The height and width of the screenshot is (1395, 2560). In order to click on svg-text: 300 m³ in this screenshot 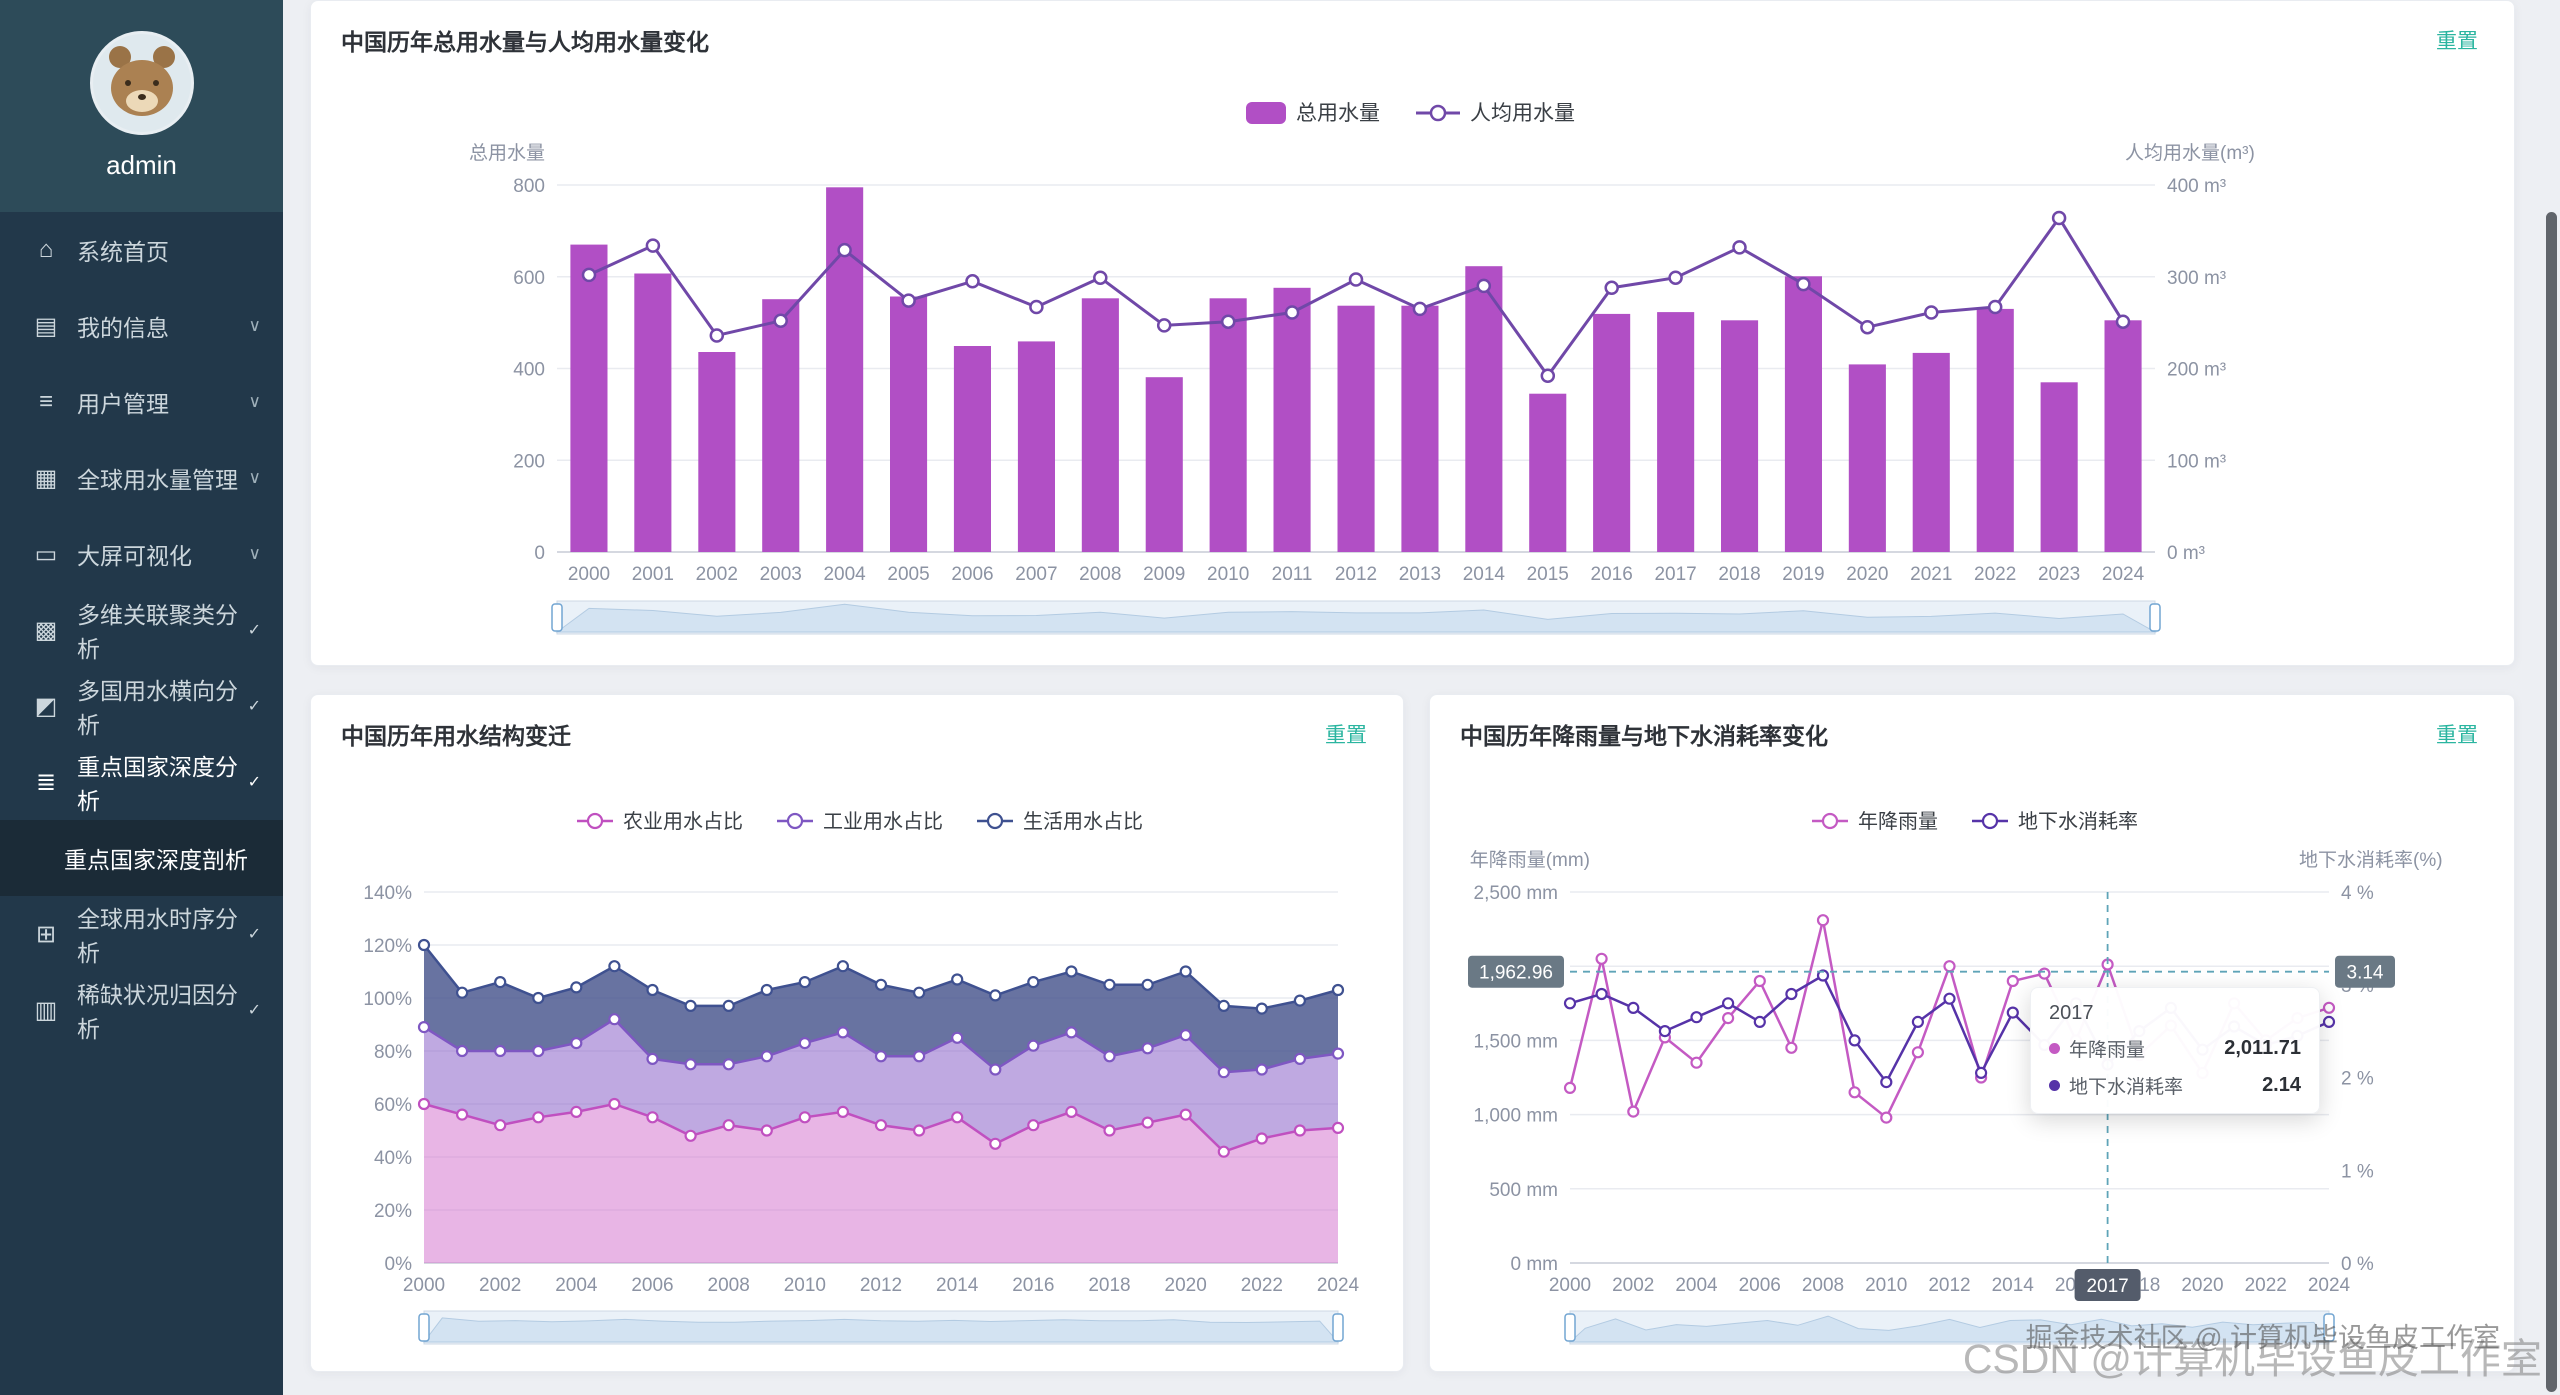, I will do `click(2196, 278)`.